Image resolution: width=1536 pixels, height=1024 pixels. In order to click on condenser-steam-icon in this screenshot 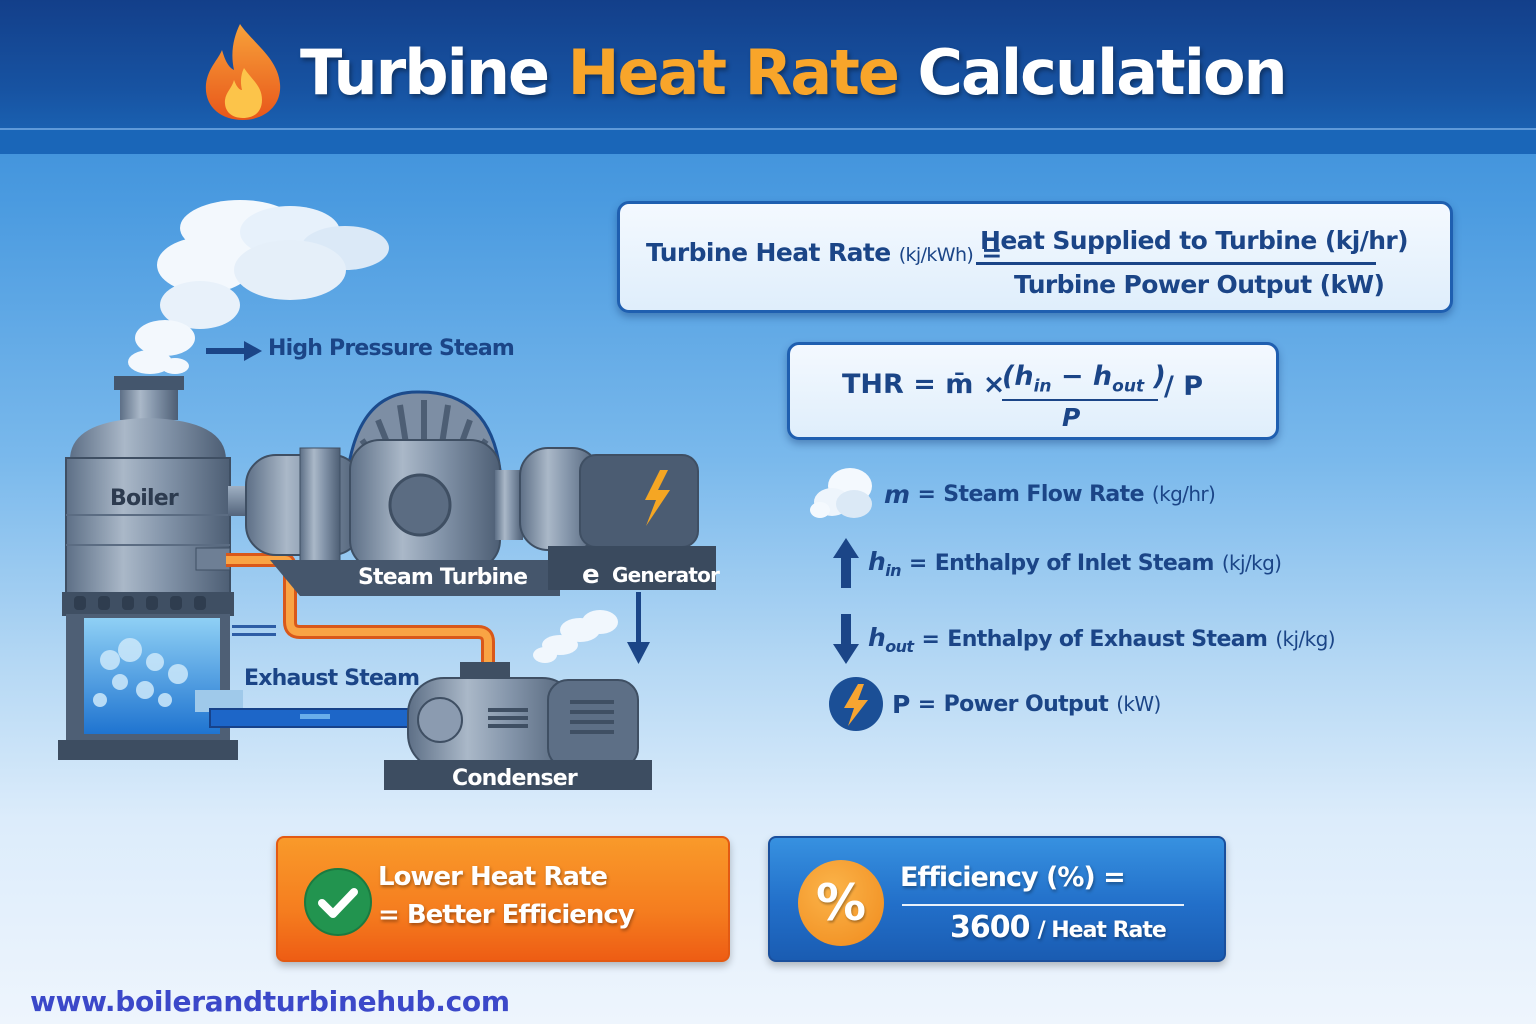, I will do `click(575, 636)`.